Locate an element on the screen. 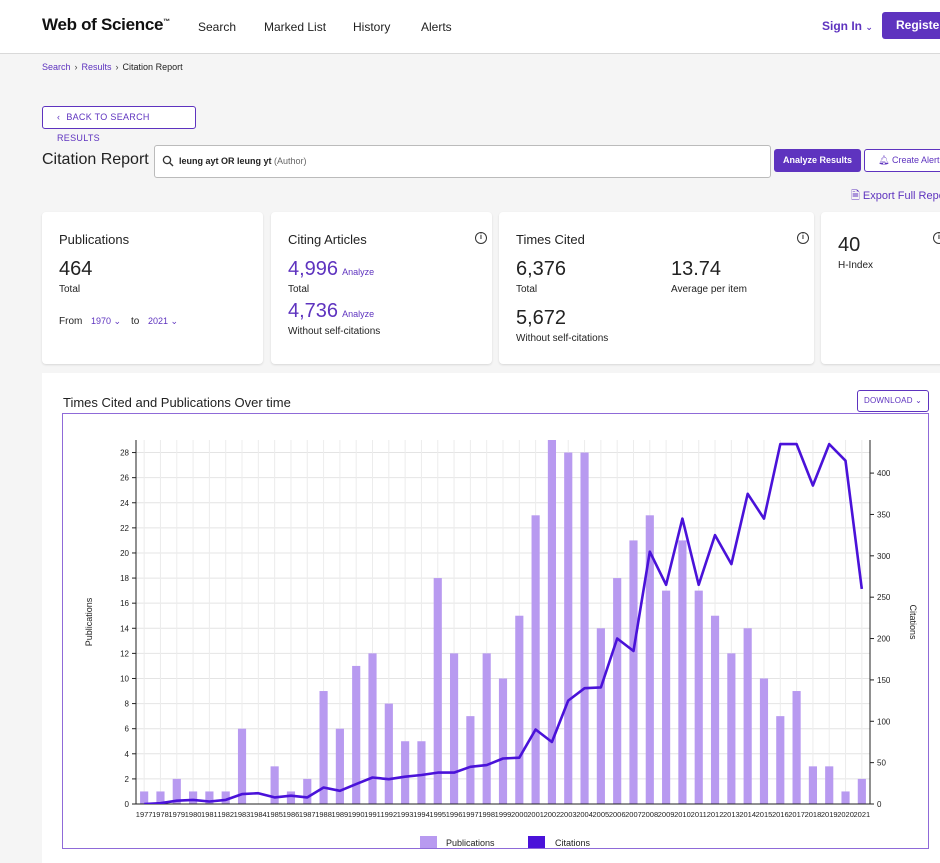  from-year-select: 1970 ⌄ is located at coordinates (106, 321).